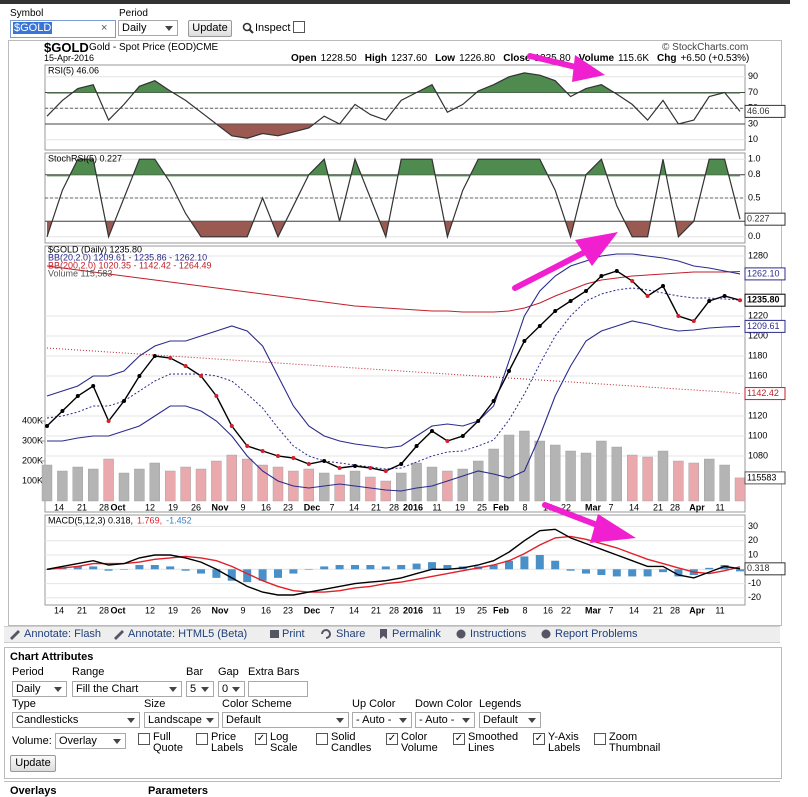  What do you see at coordinates (90, 520) in the screenshot?
I see `legend-entry: MACD(5,12,3) 0.318,` at bounding box center [90, 520].